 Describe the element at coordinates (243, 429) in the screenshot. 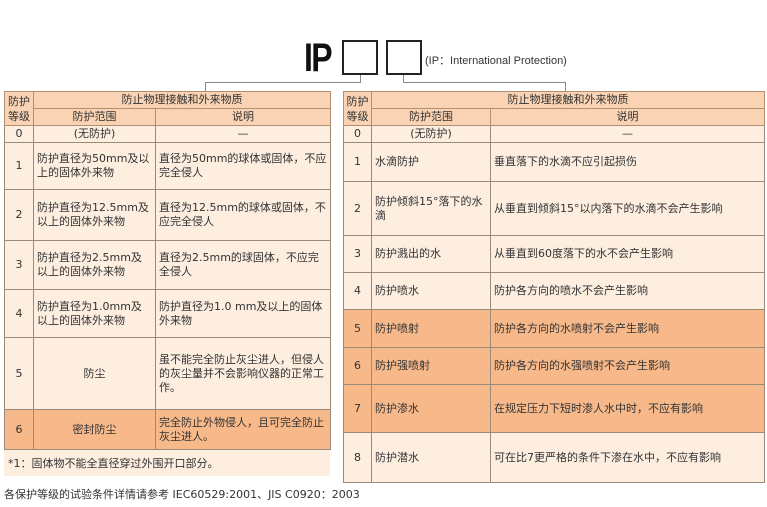

I see `desc: 完全防止外物侵人，且可完全防止灰尘进人。` at that location.